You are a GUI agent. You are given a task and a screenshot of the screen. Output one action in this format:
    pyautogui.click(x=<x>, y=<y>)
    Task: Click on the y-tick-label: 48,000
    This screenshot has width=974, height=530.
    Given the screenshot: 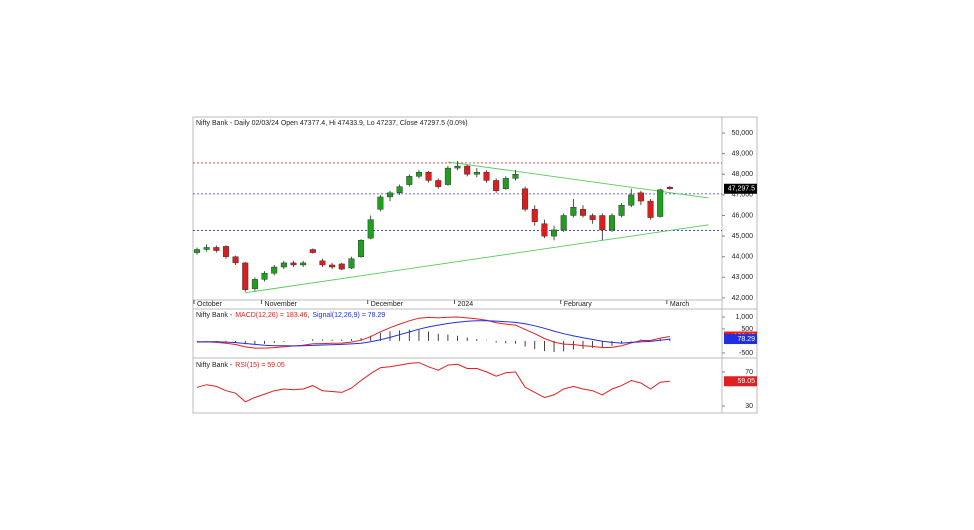 What is the action you would take?
    pyautogui.click(x=743, y=174)
    